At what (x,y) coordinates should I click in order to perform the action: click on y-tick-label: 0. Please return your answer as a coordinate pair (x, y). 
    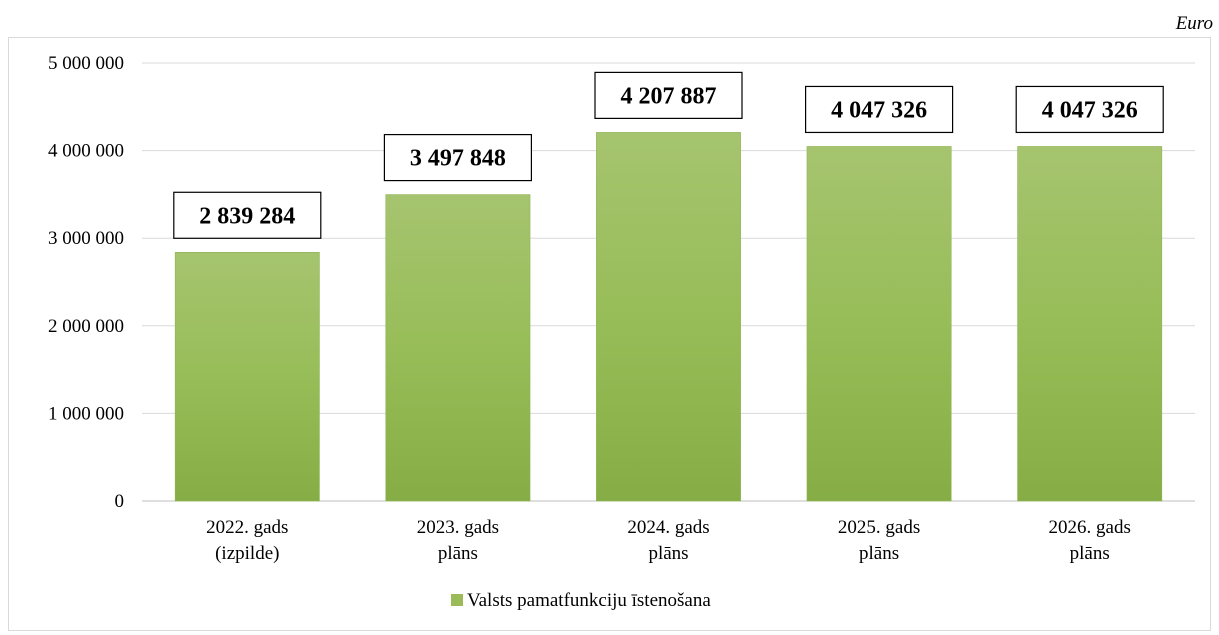
    Looking at the image, I should click on (120, 501).